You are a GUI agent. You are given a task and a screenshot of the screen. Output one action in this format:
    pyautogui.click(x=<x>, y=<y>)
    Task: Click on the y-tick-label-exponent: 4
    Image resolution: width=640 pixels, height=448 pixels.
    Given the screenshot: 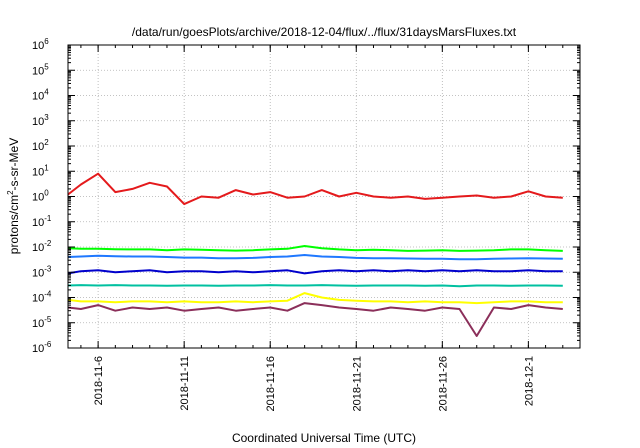 What is the action you would take?
    pyautogui.click(x=46, y=92)
    